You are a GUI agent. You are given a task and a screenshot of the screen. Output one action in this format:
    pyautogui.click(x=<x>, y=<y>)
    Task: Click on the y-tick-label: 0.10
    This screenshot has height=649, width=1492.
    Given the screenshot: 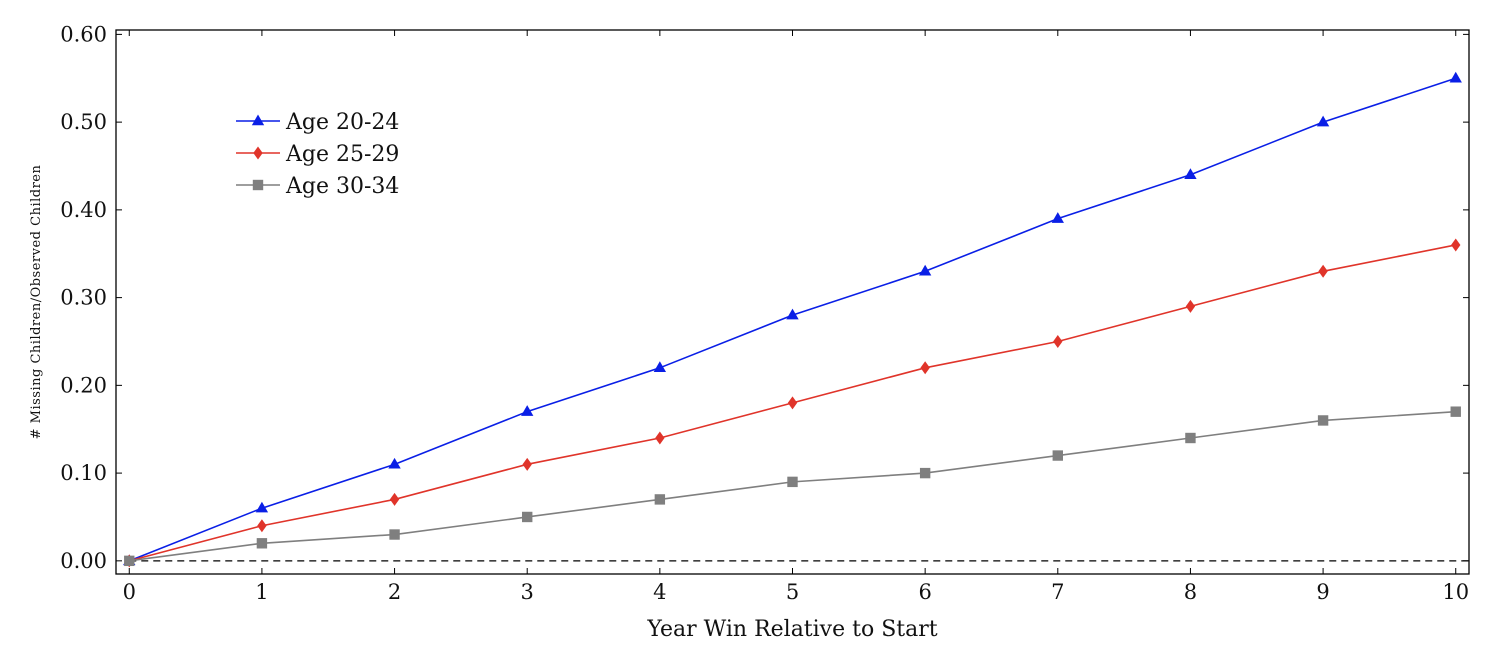 What is the action you would take?
    pyautogui.click(x=83, y=473)
    